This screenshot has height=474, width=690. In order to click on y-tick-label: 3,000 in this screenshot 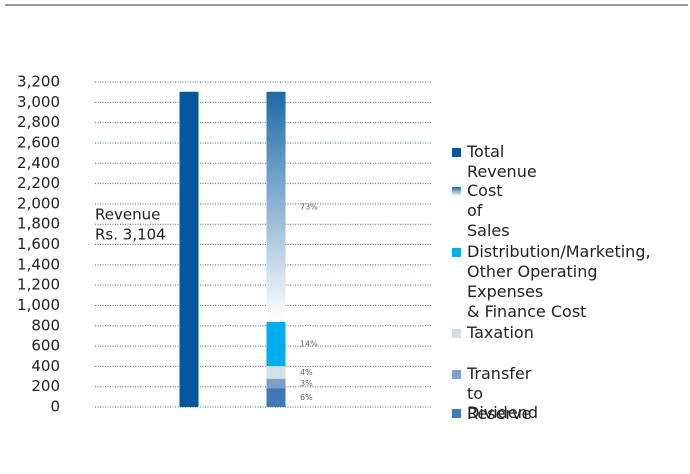, I will do `click(38, 102)`.